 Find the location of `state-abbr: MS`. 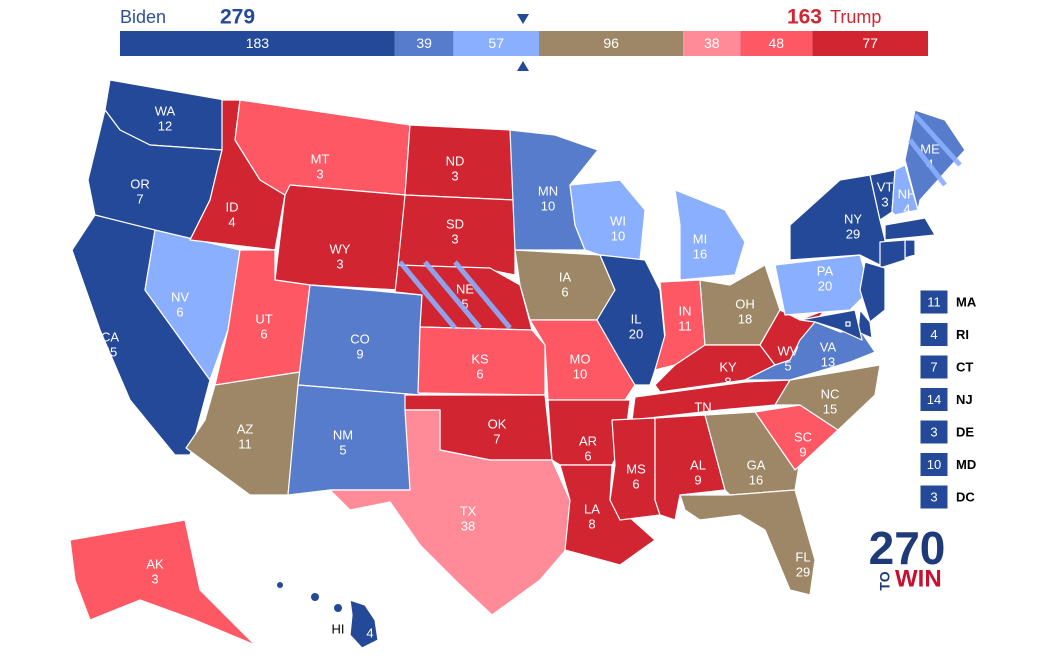

state-abbr: MS is located at coordinates (636, 468).